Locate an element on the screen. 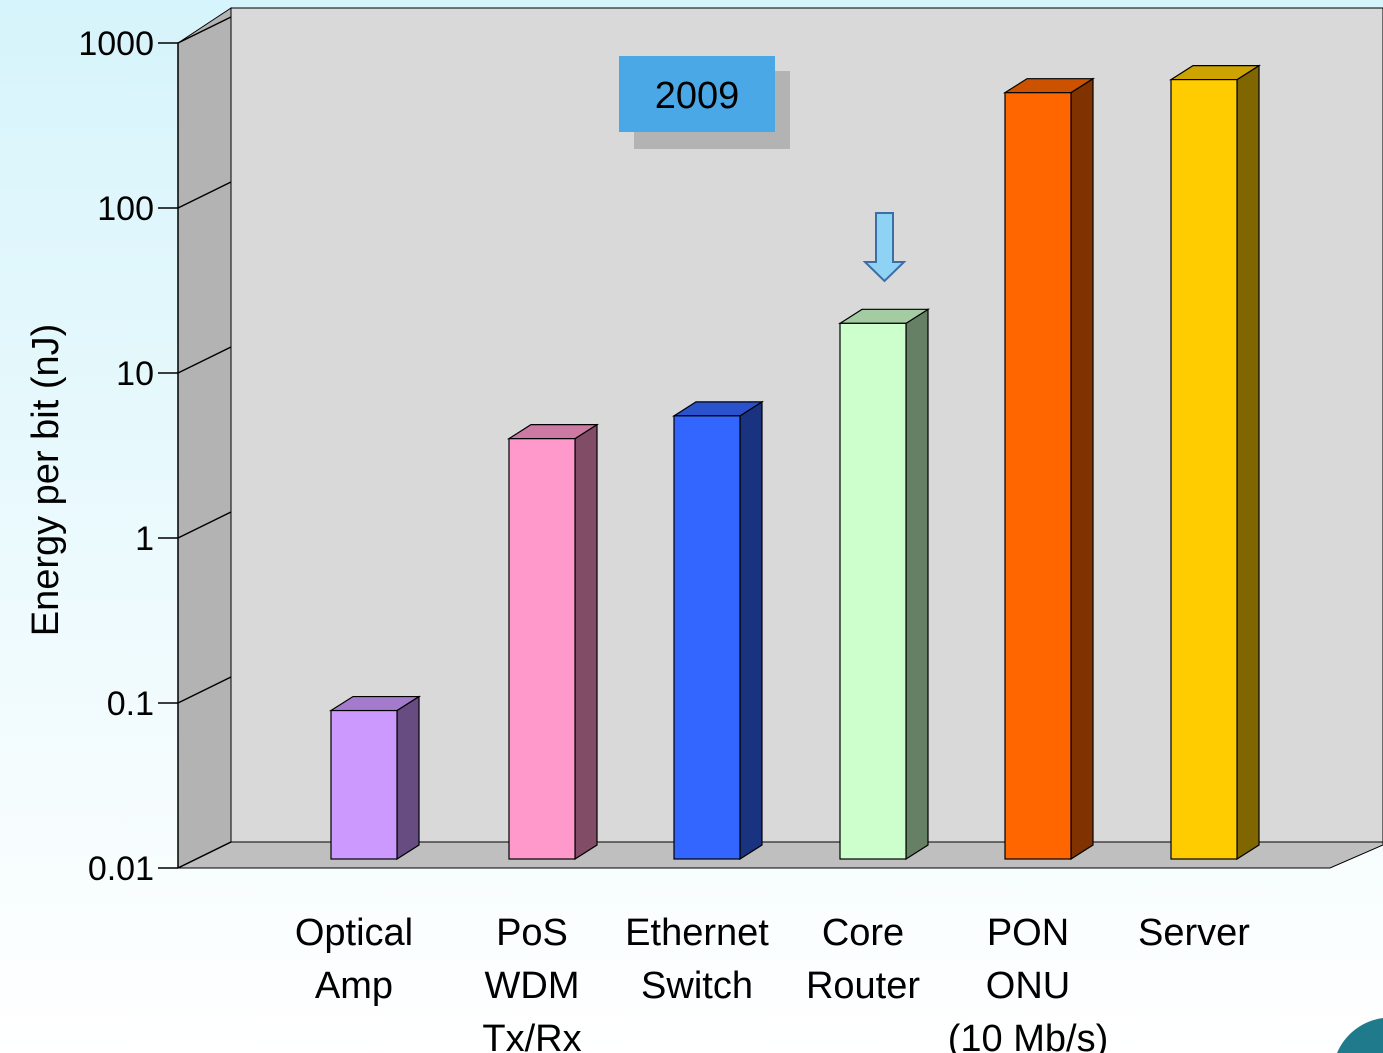 The height and width of the screenshot is (1053, 1383). y-tick-label: 1 is located at coordinates (144, 539).